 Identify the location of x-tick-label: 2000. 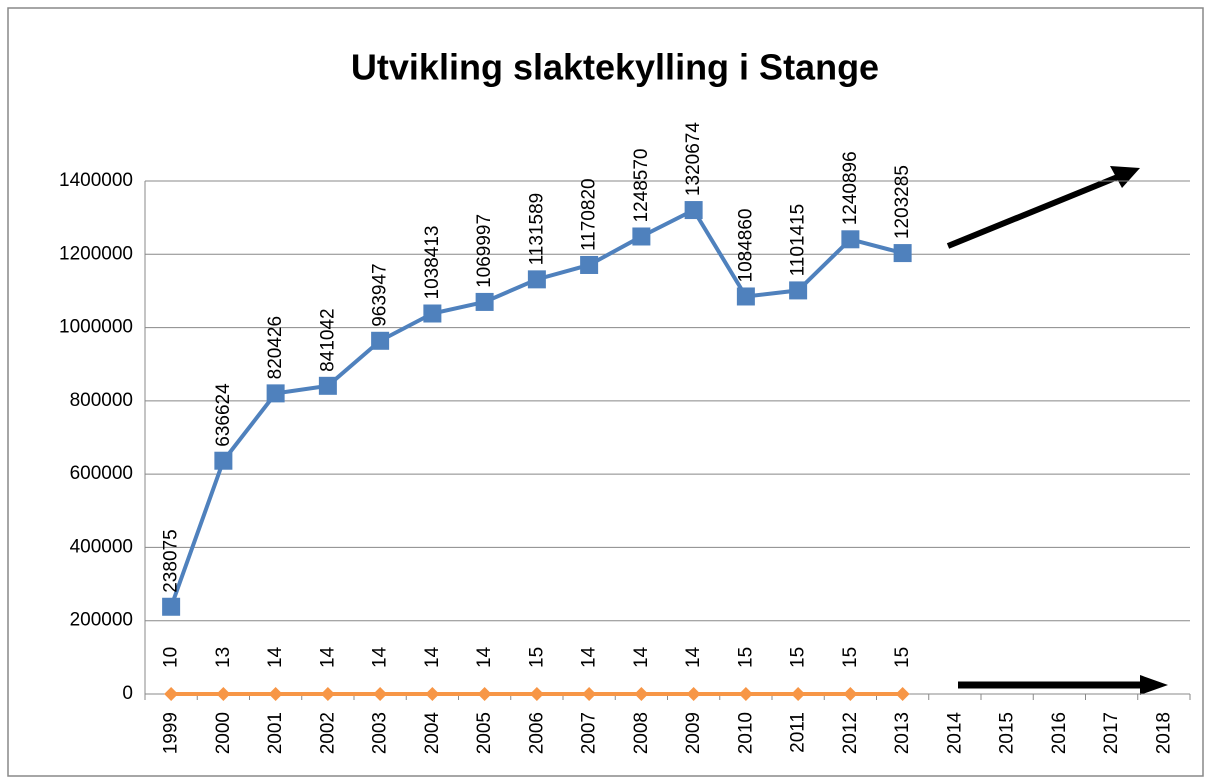
(223, 733).